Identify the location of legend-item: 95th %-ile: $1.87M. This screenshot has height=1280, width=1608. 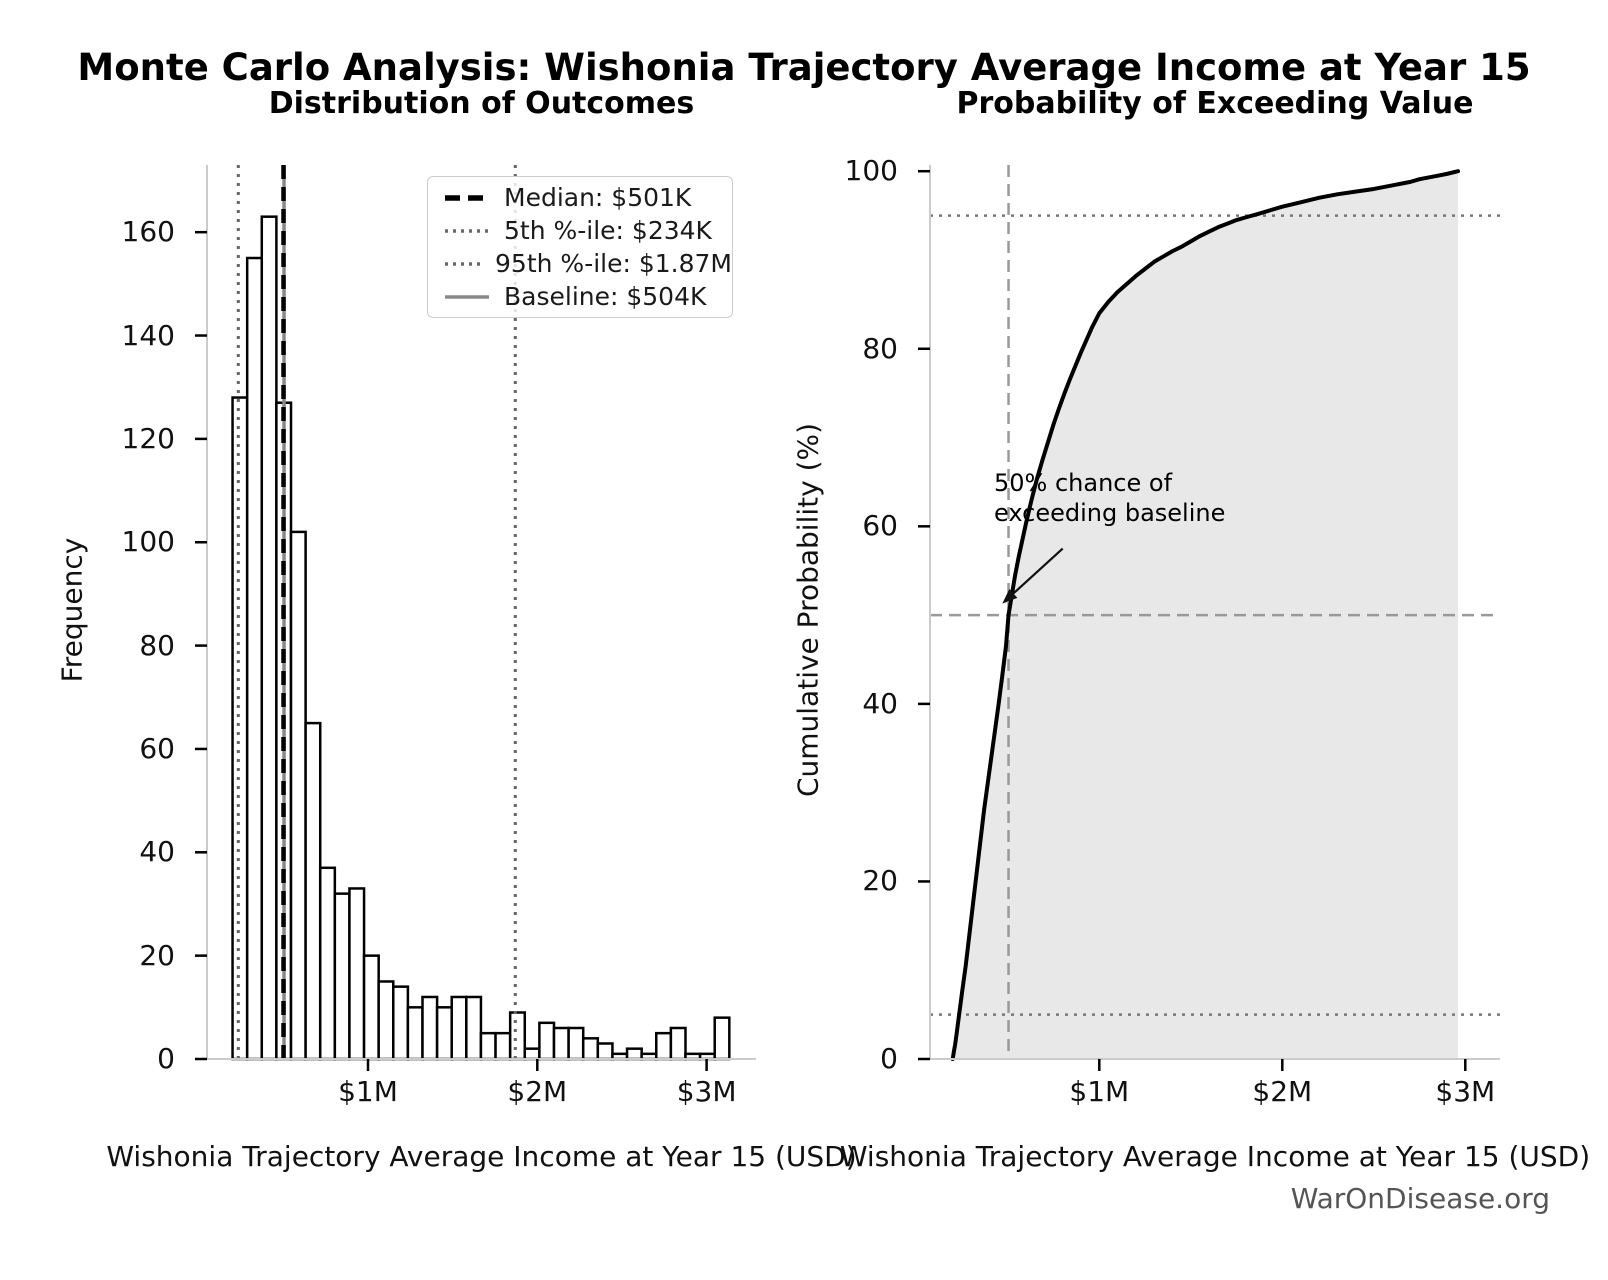
(588, 263).